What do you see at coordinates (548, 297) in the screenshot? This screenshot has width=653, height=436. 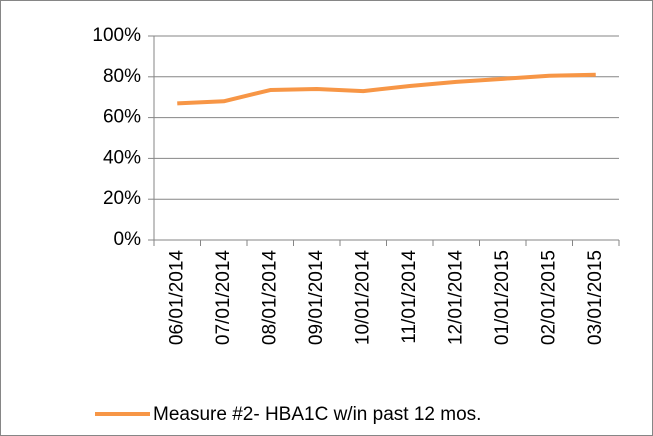 I see `x-tick-label: 02/01/2015` at bounding box center [548, 297].